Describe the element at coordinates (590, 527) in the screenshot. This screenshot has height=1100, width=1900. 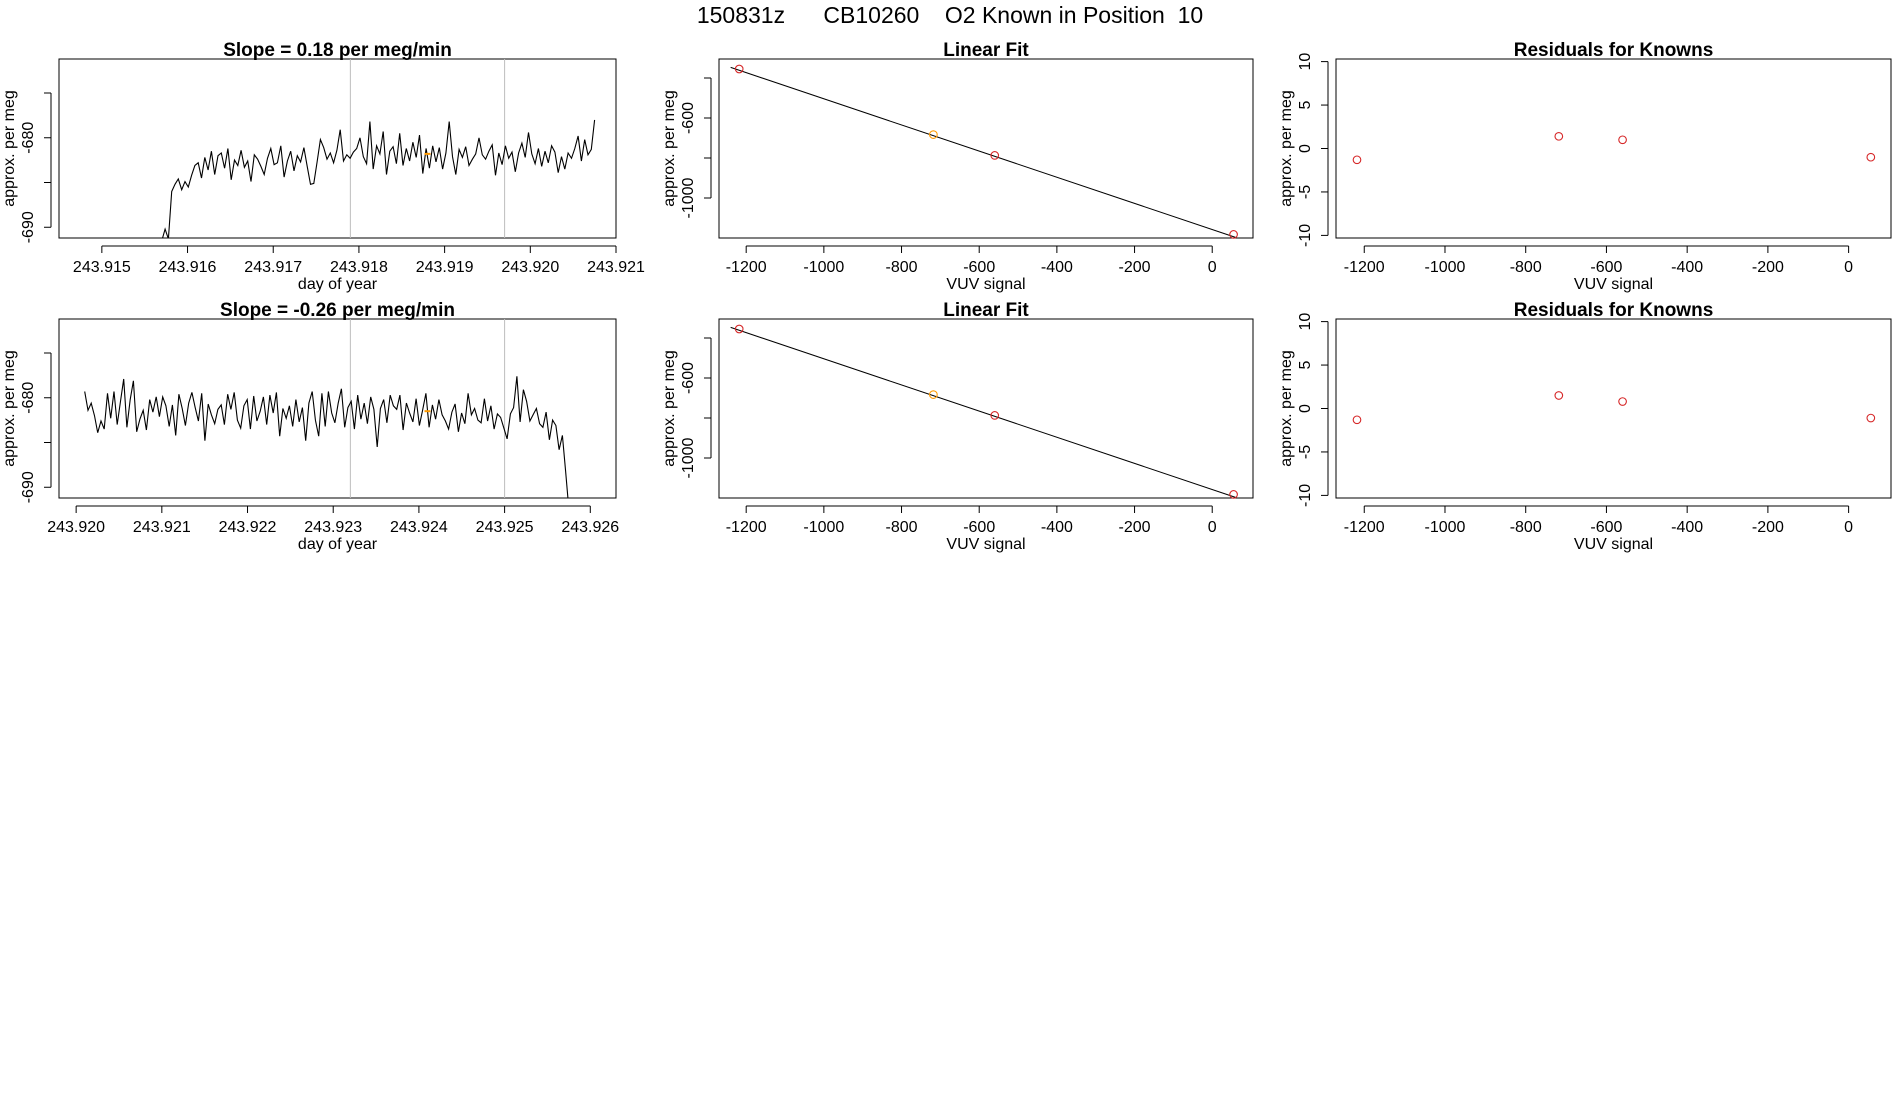
I see `x-tick-label: 243.926` at that location.